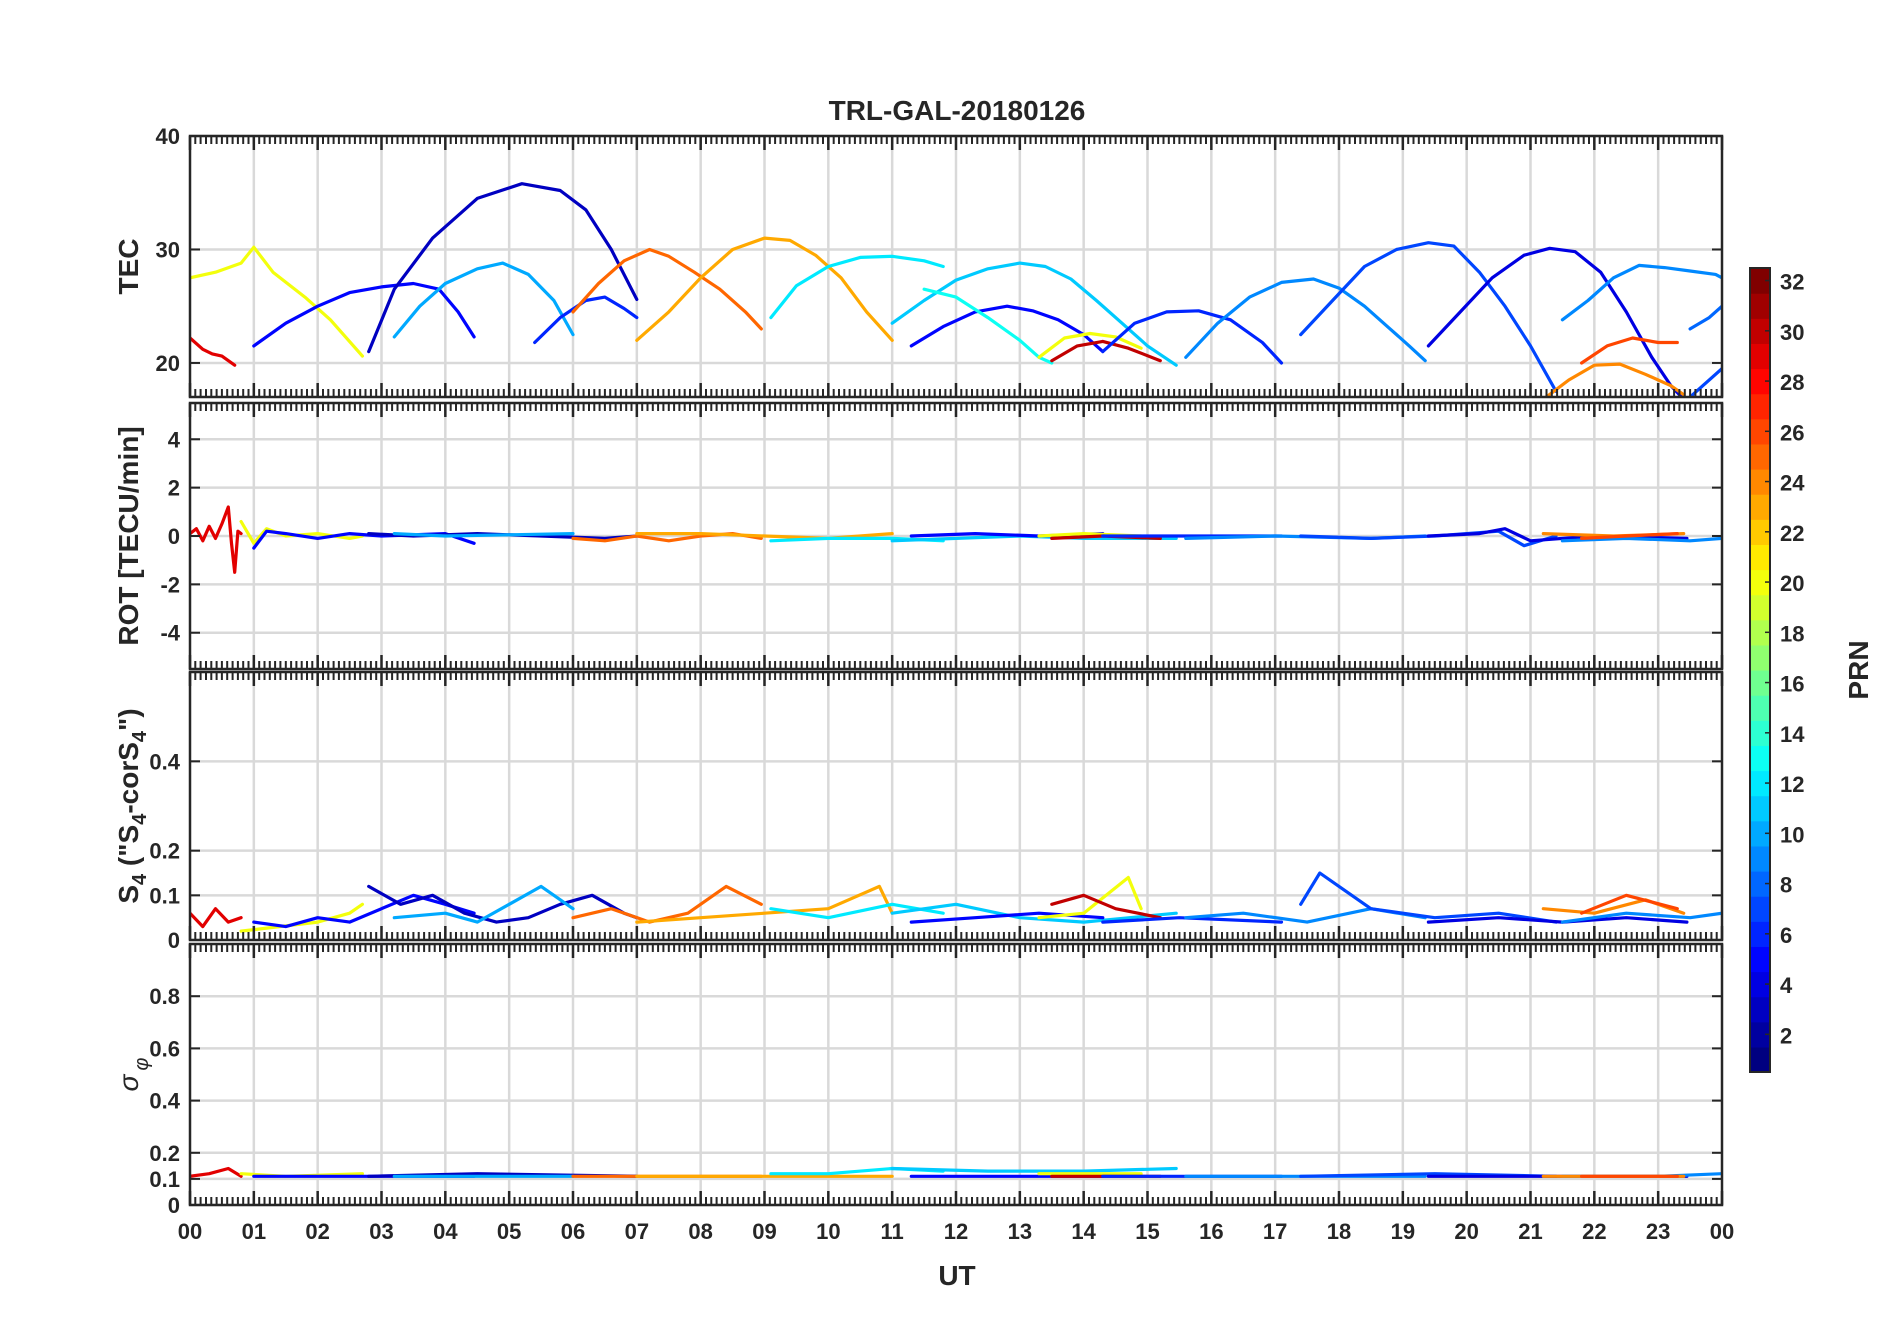  Describe the element at coordinates (1466, 1231) in the screenshot. I see `x-tick-label: 20` at that location.